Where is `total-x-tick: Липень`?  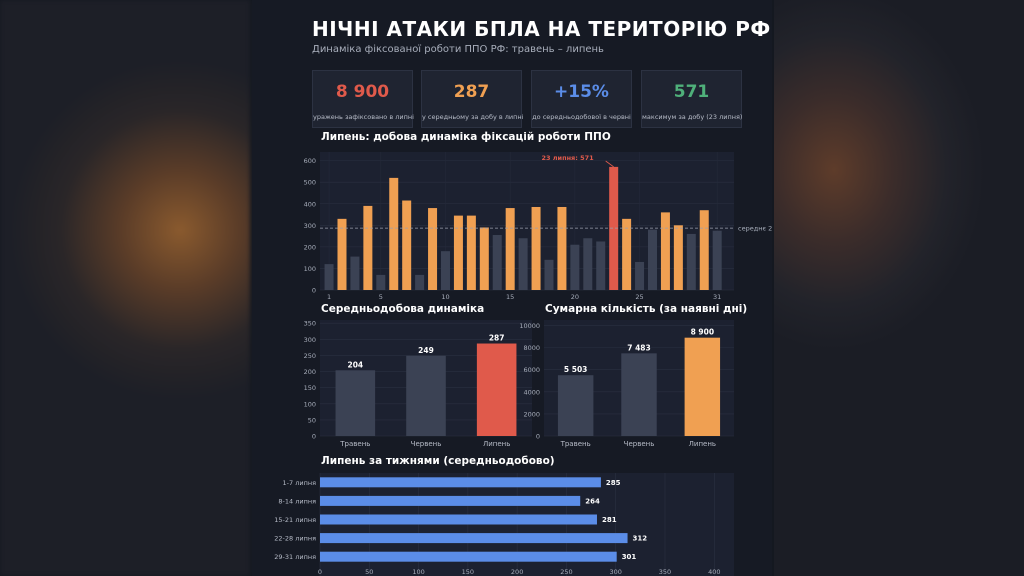
total-x-tick: Липень is located at coordinates (702, 444).